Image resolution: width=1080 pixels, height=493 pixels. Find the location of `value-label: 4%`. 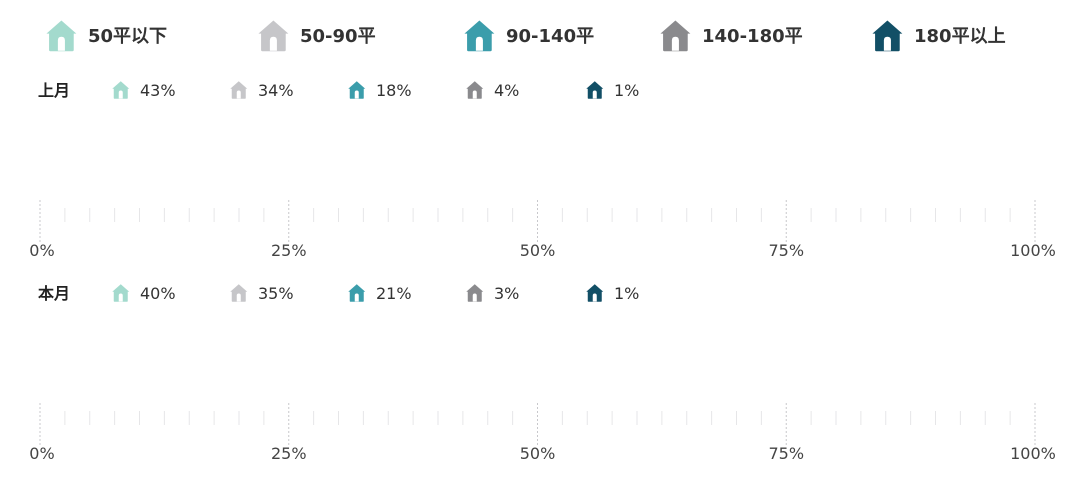

value-label: 4% is located at coordinates (506, 90).